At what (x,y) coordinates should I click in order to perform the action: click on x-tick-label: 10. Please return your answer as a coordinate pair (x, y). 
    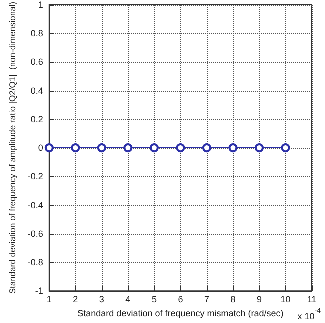
    Looking at the image, I should click on (285, 299).